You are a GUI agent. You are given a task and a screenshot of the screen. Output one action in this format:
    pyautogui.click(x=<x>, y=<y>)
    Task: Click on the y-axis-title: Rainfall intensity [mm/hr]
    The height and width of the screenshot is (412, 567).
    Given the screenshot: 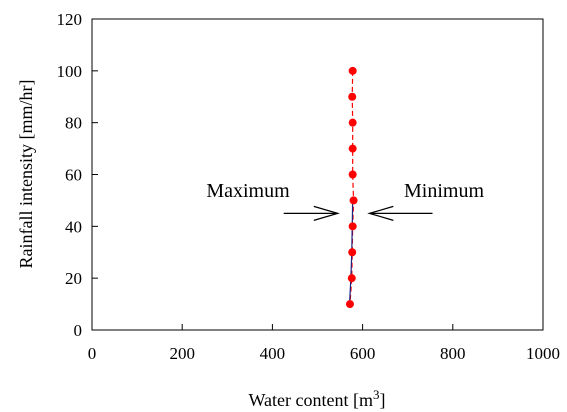 What is the action you would take?
    pyautogui.click(x=26, y=174)
    